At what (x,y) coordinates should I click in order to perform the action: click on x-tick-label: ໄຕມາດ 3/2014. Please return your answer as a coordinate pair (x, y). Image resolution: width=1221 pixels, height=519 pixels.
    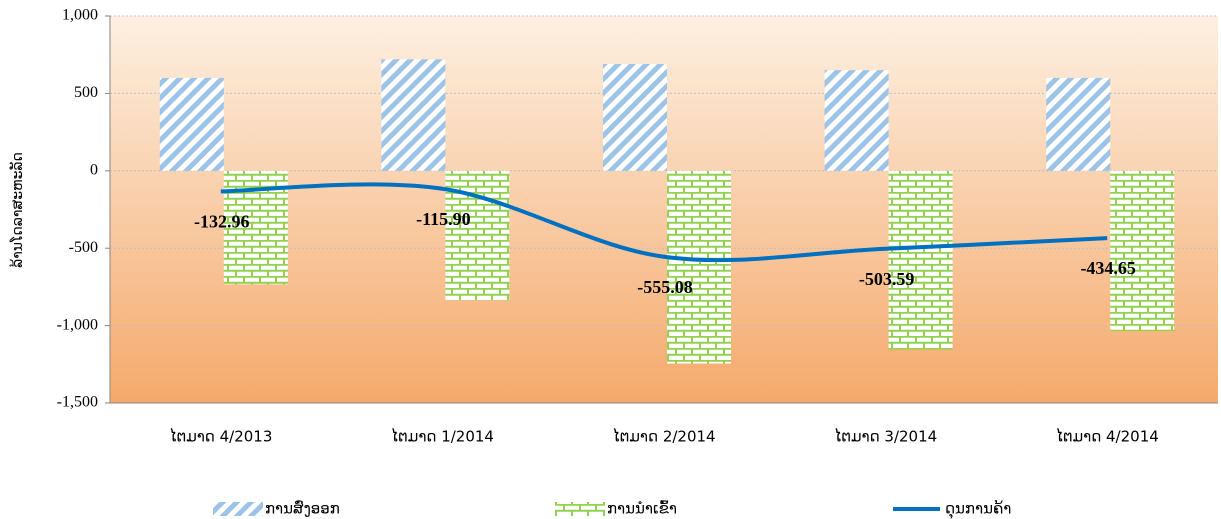
    Looking at the image, I should click on (885, 436).